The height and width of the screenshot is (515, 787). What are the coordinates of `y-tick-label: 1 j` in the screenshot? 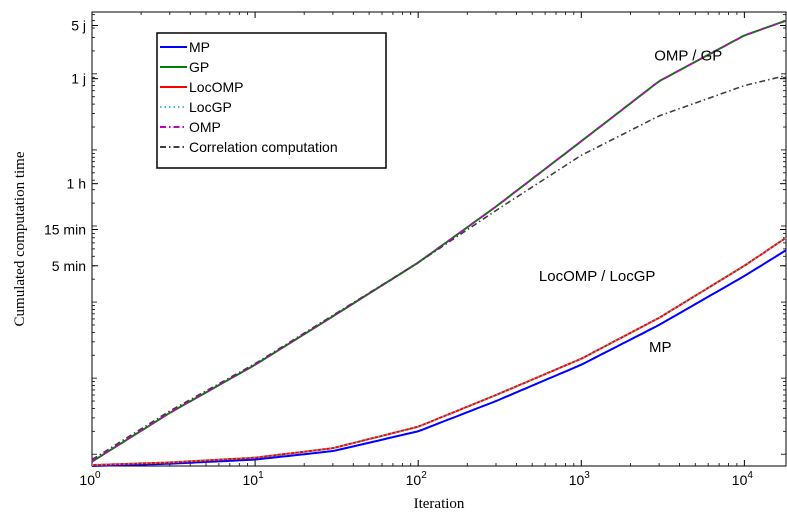 It's located at (78, 79).